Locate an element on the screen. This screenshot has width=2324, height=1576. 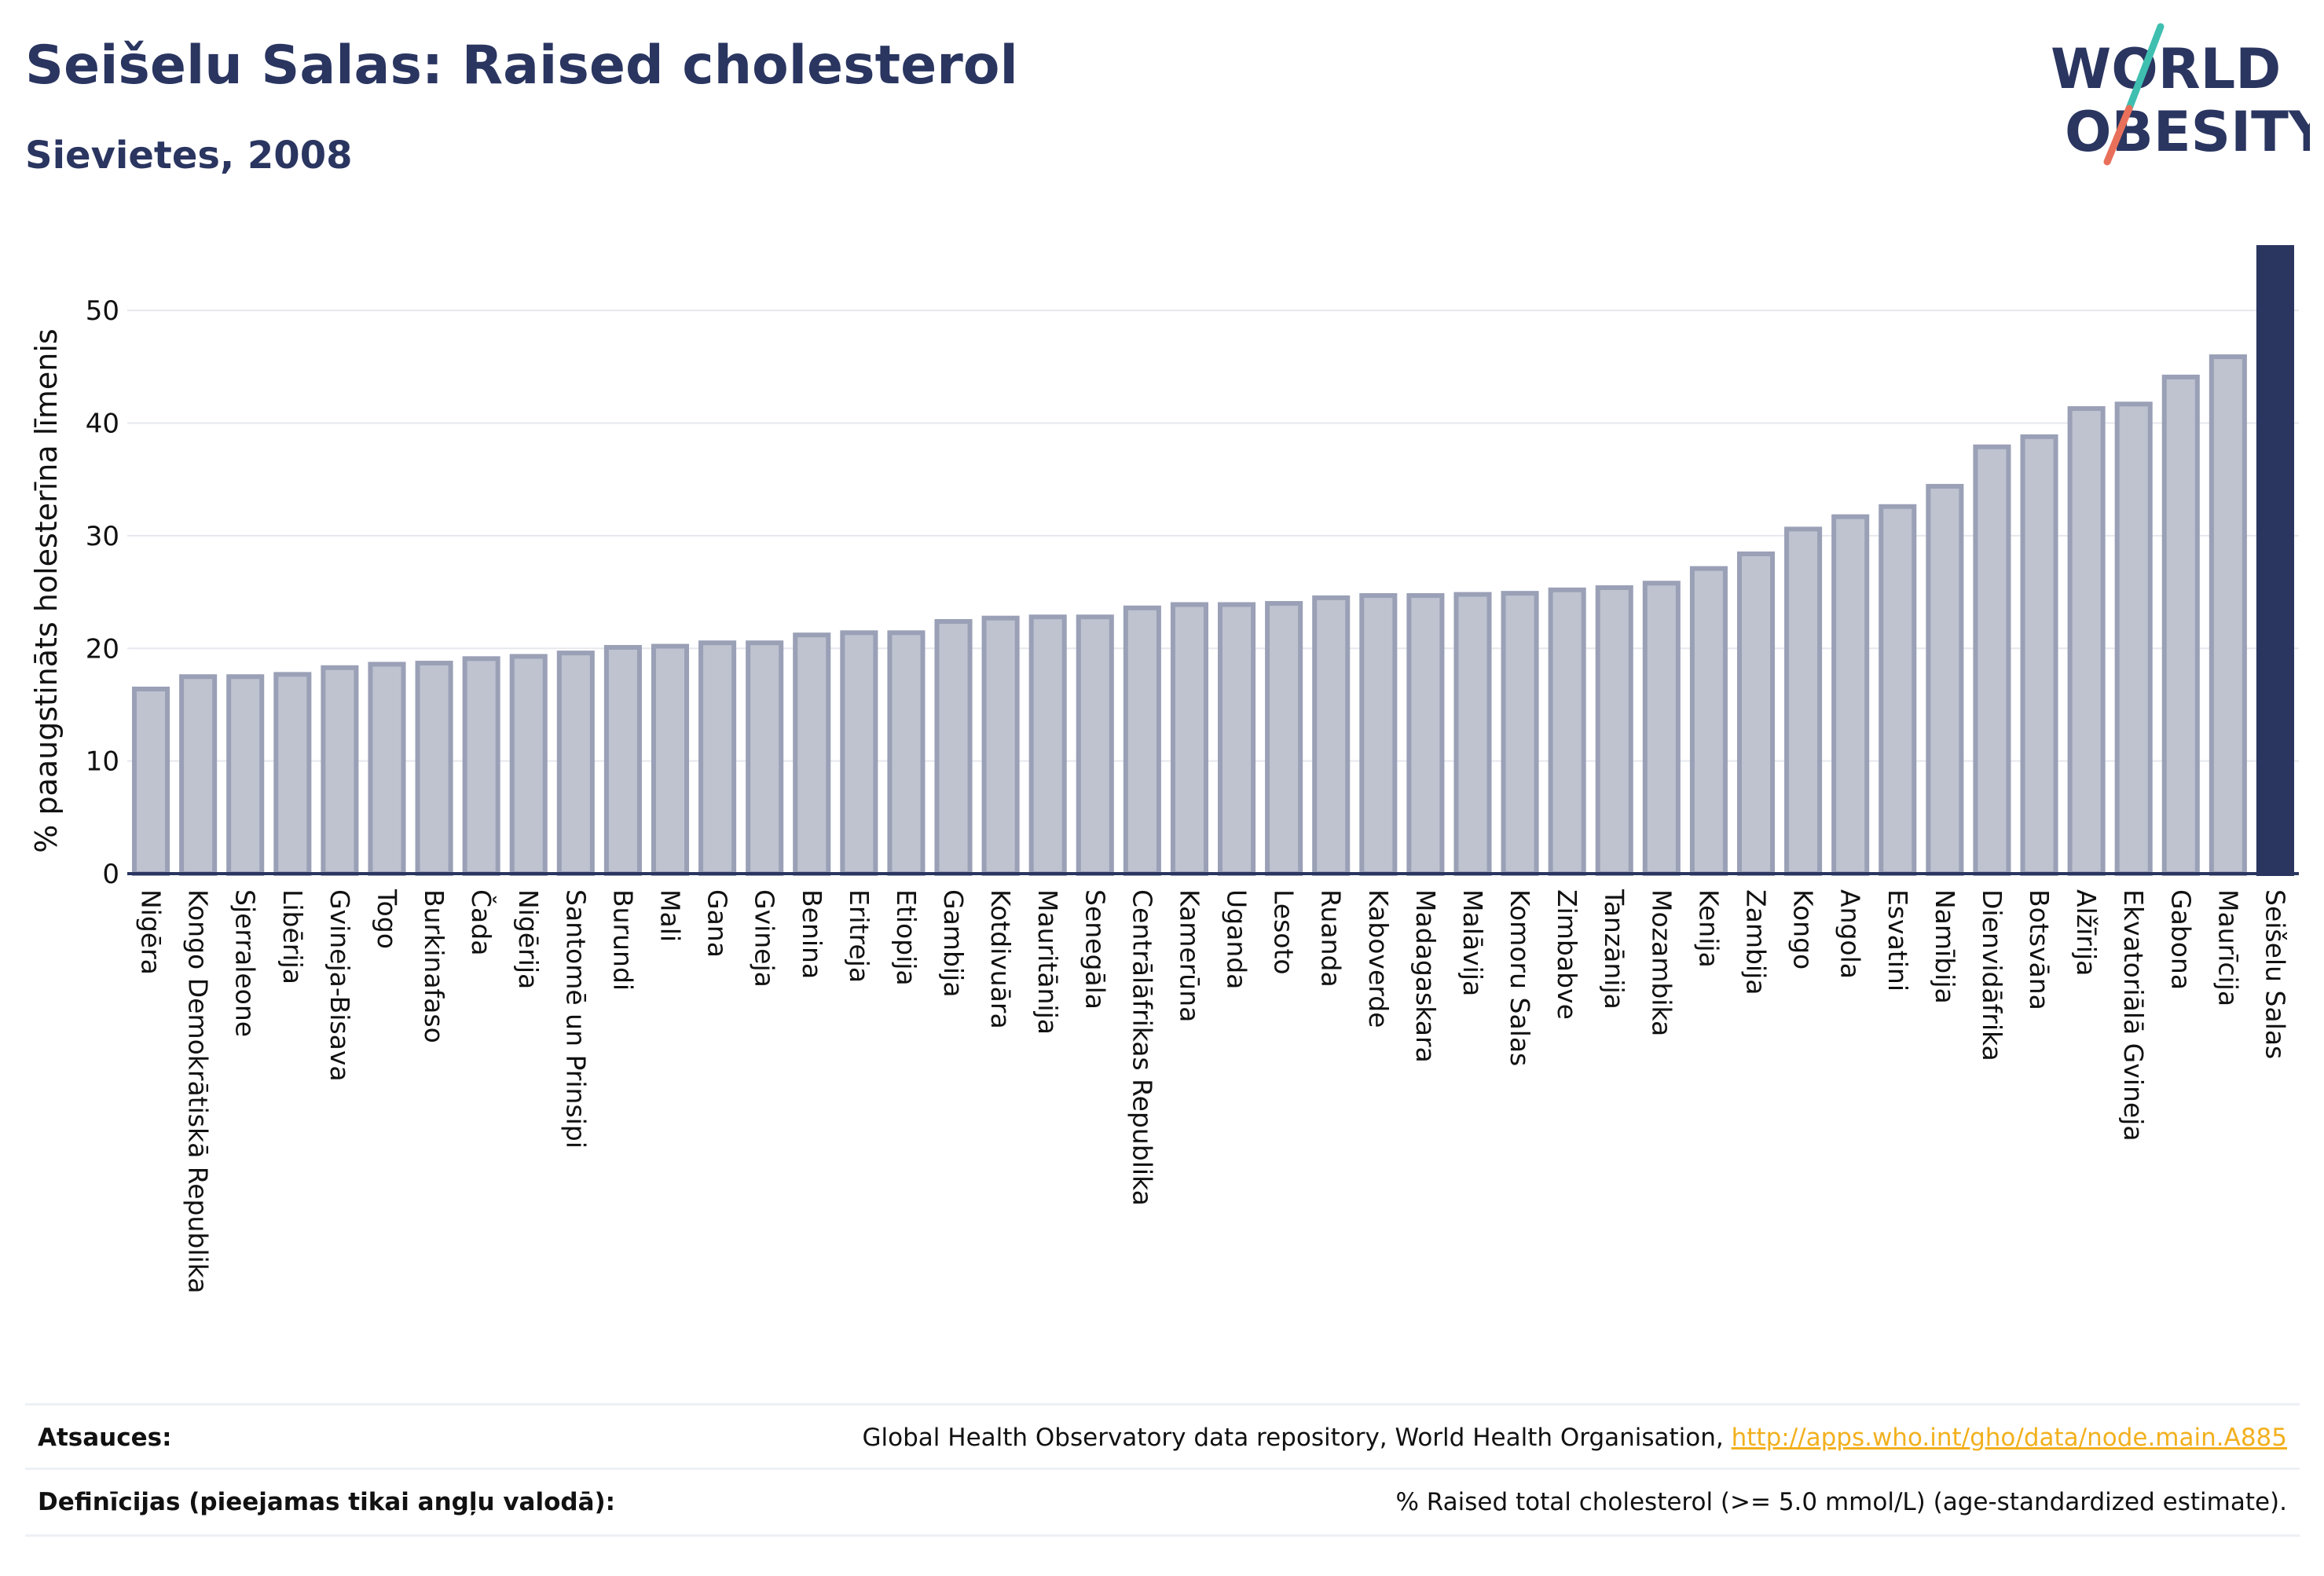
x-tick-label: Burkinafaso is located at coordinates (434, 966).